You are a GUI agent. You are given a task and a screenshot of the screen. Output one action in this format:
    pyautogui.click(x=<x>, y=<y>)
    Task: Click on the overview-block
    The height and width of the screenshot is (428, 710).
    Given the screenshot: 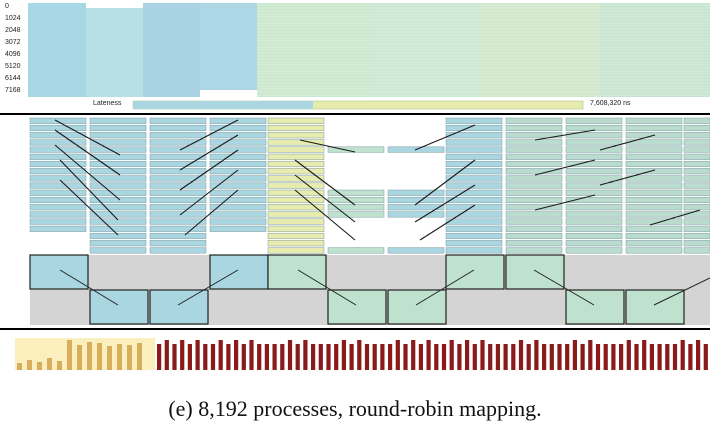 What is the action you would take?
    pyautogui.click(x=228, y=50)
    